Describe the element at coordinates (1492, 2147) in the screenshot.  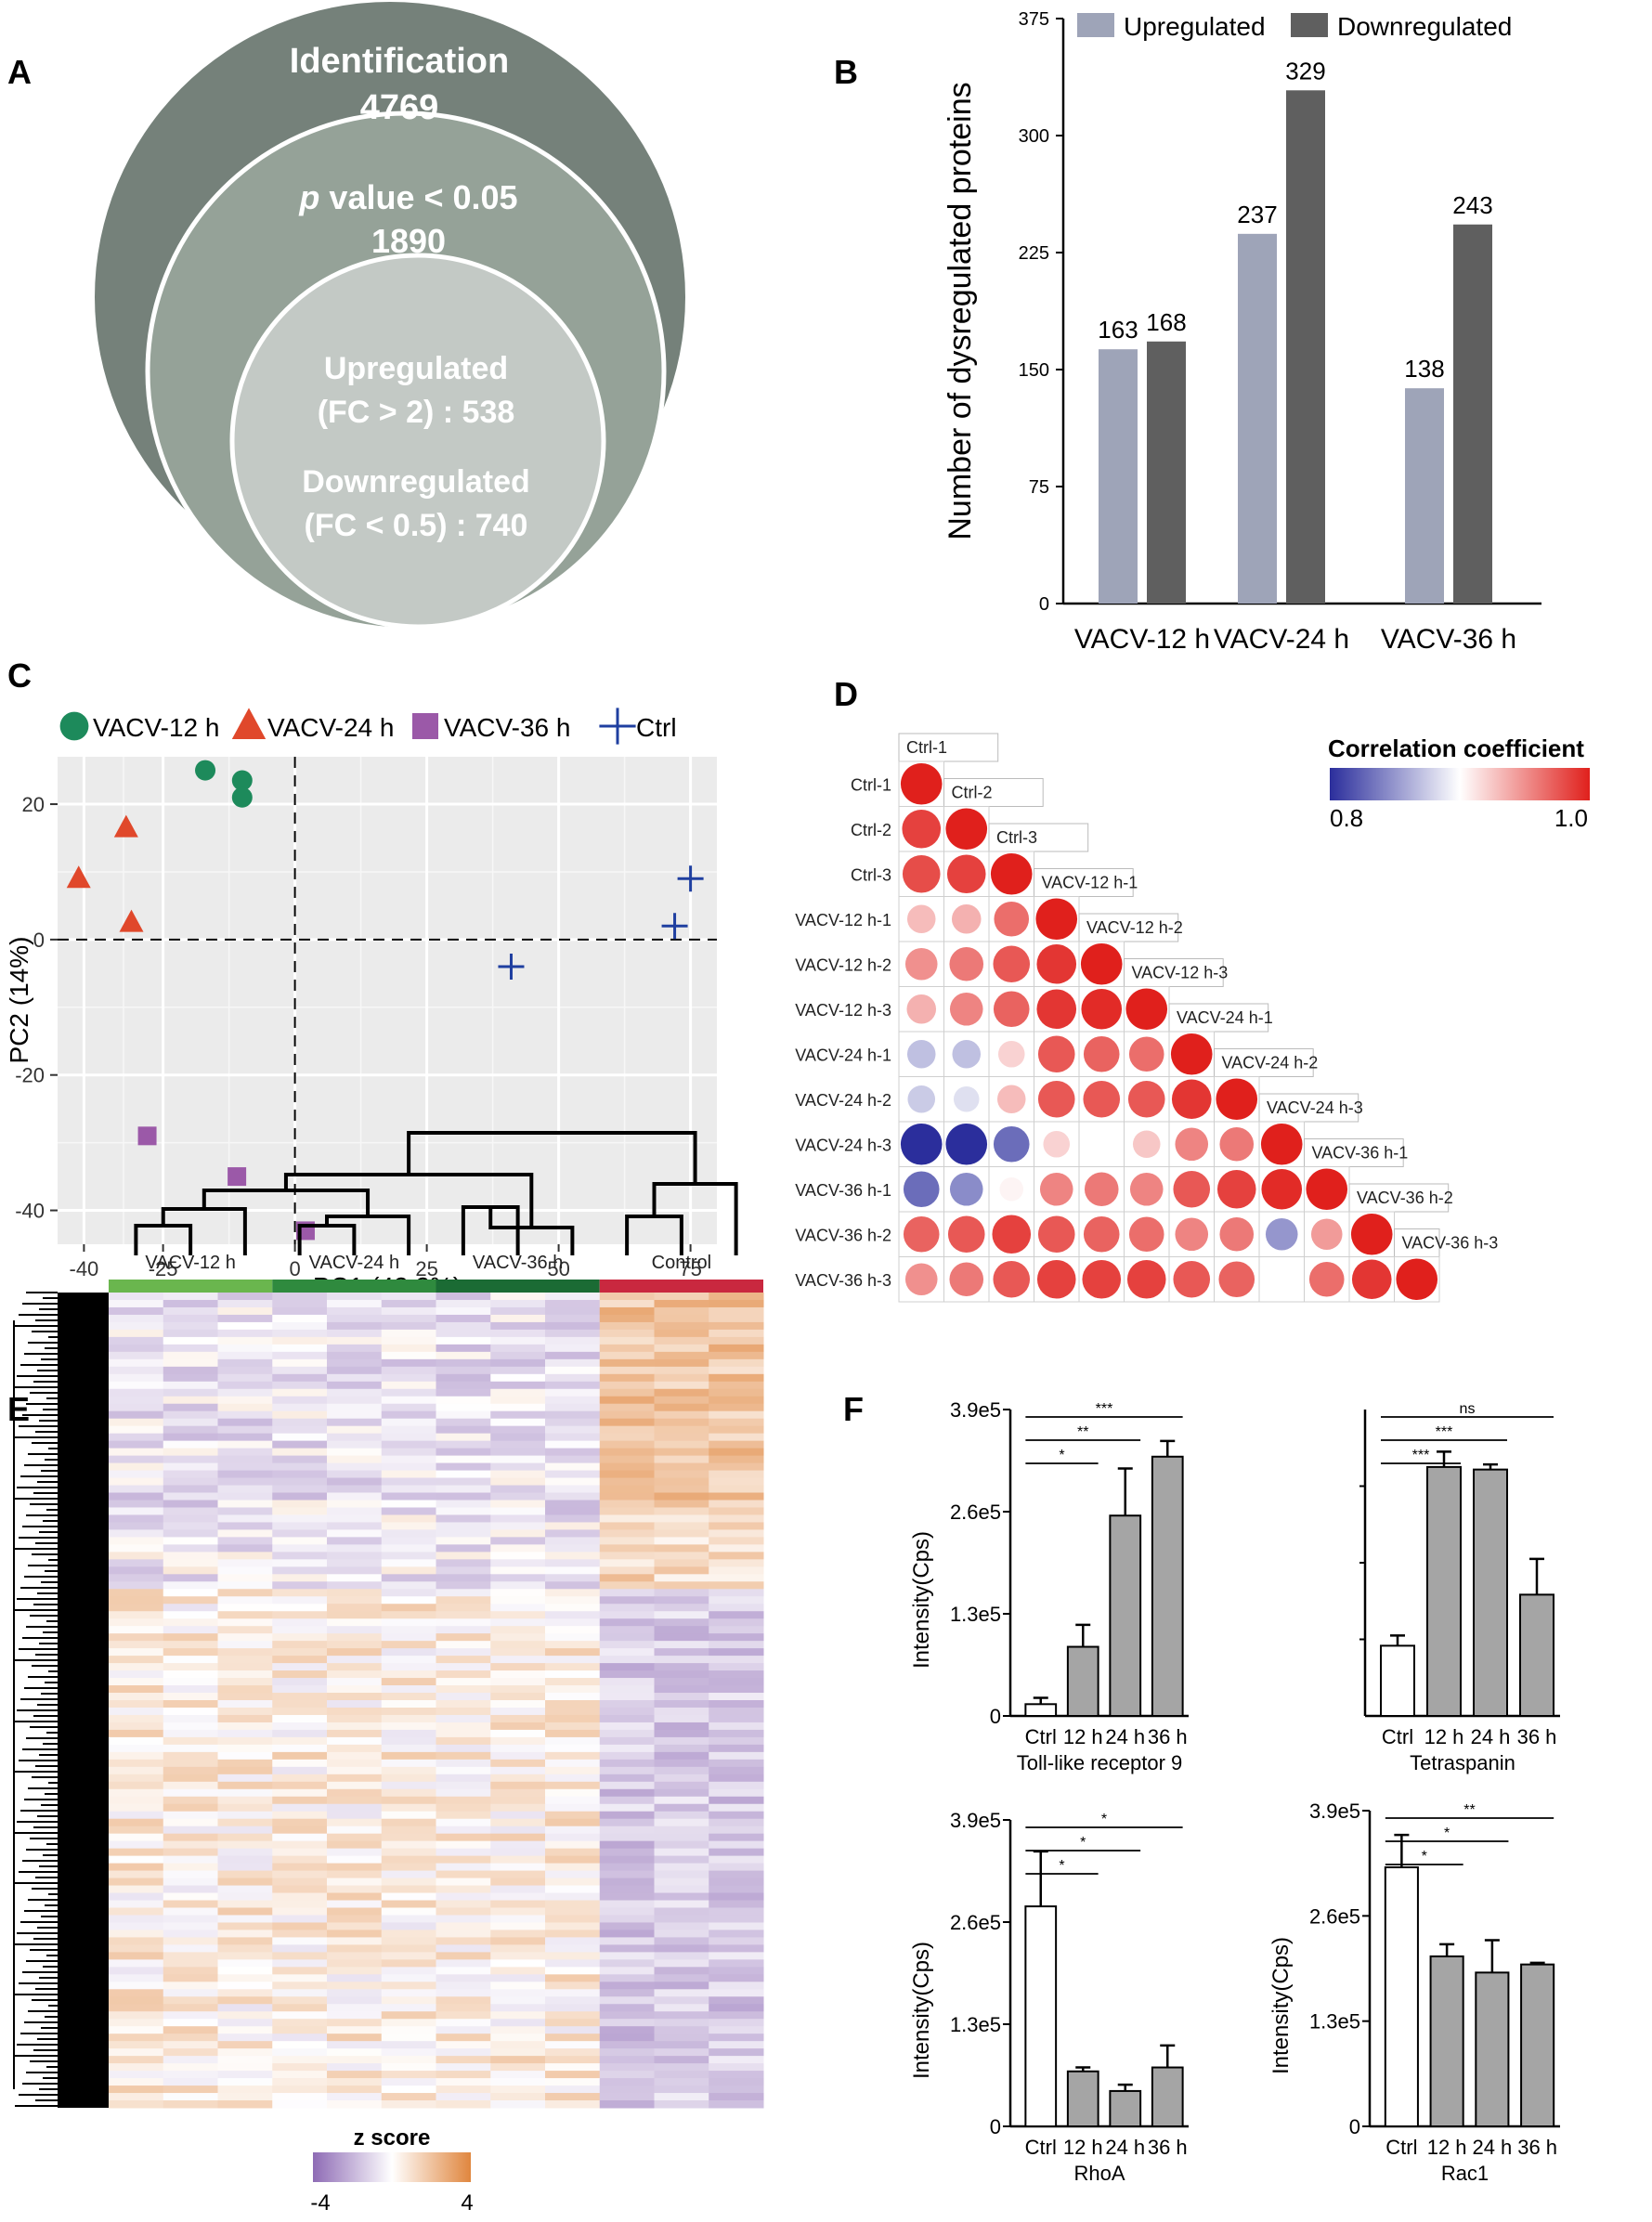
I see `f-category-label: 24 h` at that location.